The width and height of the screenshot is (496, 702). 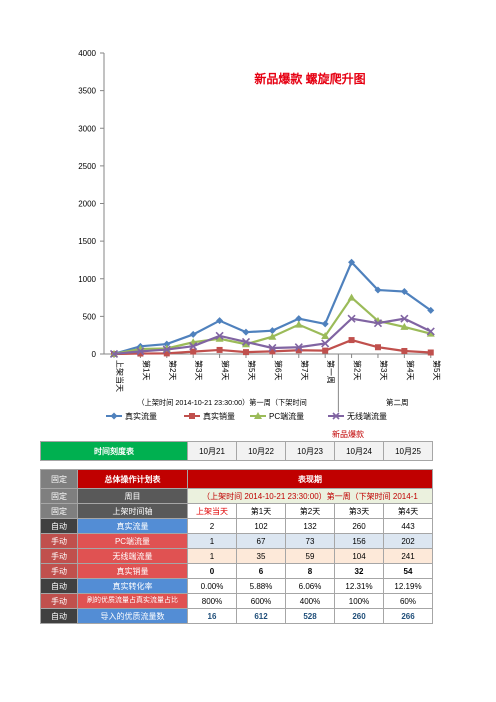 What do you see at coordinates (132, 496) in the screenshot?
I see `row-label: 周目` at bounding box center [132, 496].